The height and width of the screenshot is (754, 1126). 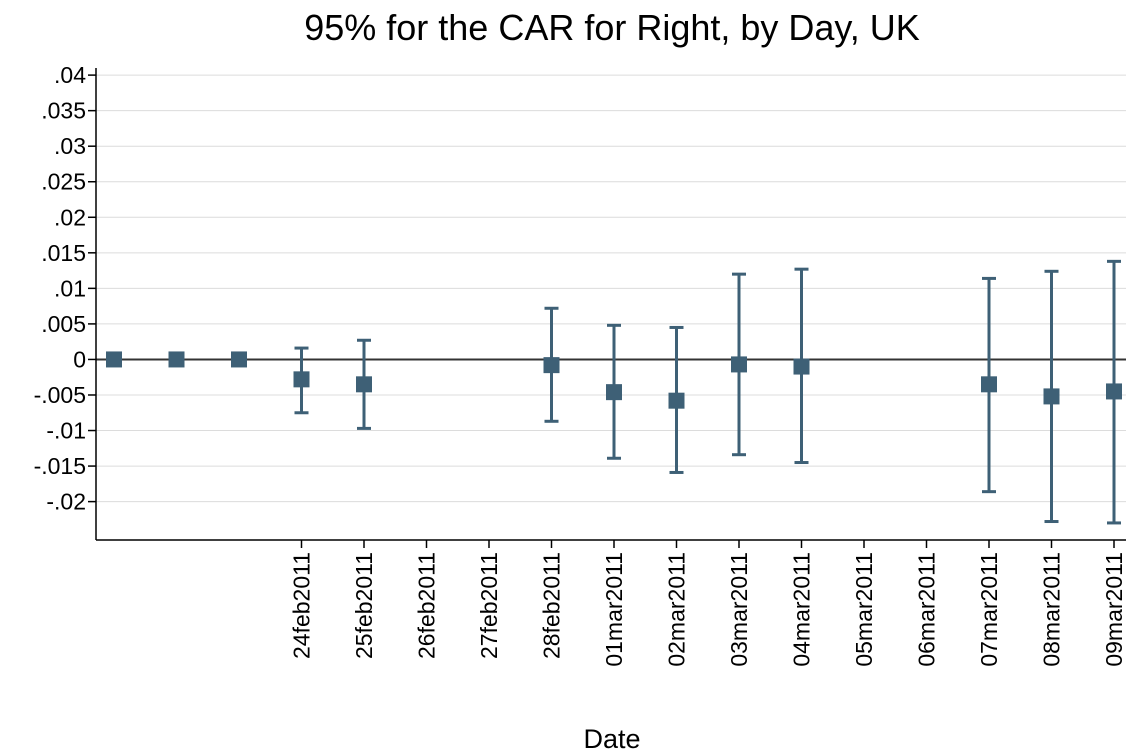 What do you see at coordinates (1052, 609) in the screenshot?
I see `x-tick-label: 08mar2011` at bounding box center [1052, 609].